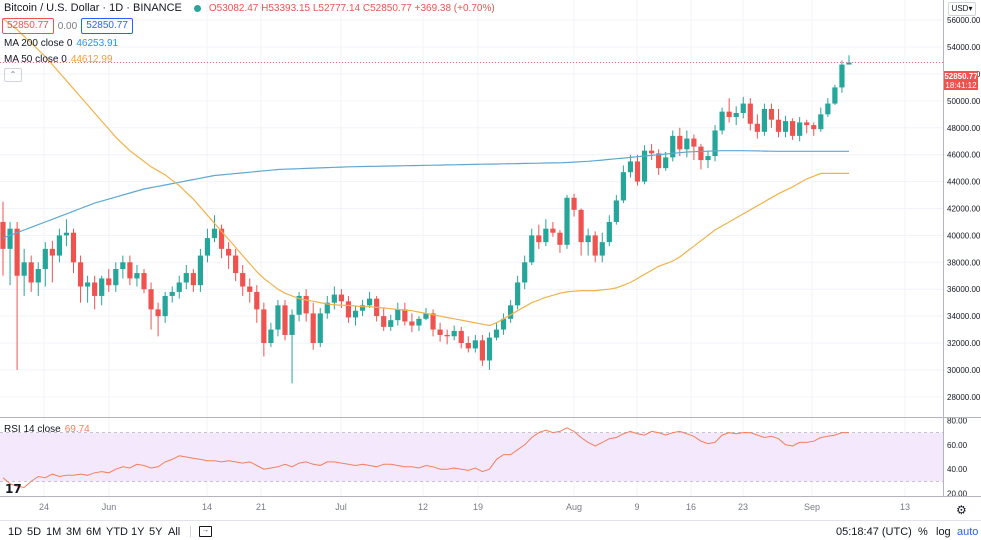 The height and width of the screenshot is (540, 981). I want to click on utc-clock: 05:18:47 (UTC), so click(874, 532).